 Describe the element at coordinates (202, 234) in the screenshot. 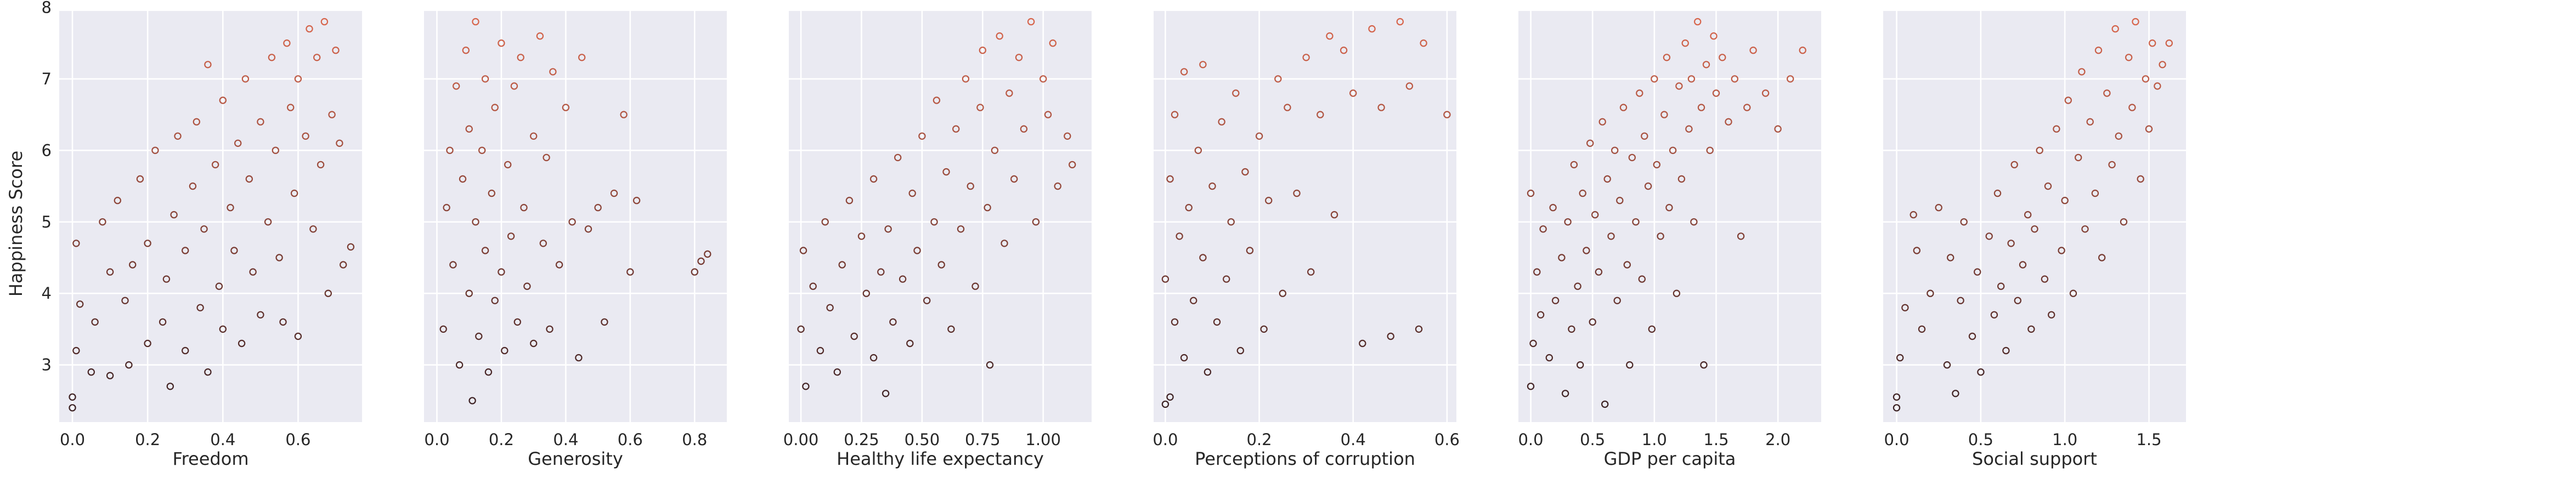

I see `panel-freedom: 0.0 0.2 0.4 0.6 Freedom 3 4 5 6 7 8` at that location.